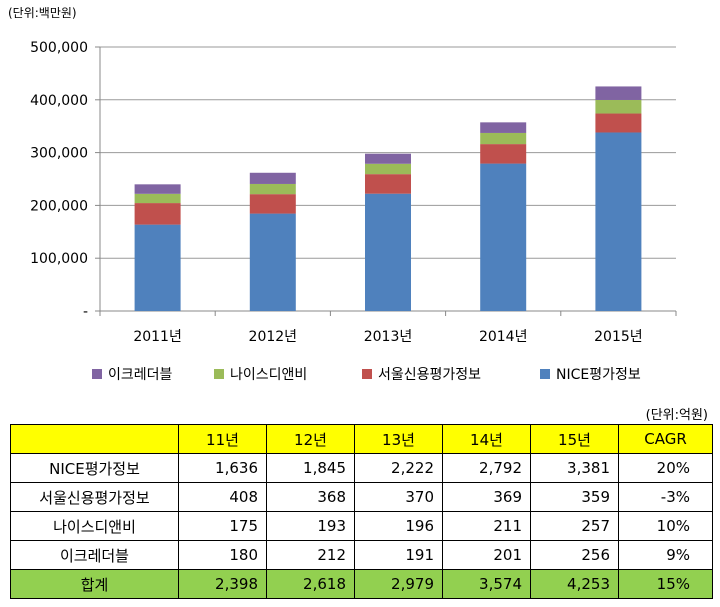 The width and height of the screenshot is (720, 607). What do you see at coordinates (665, 526) in the screenshot?
I see `cagr-cell: 10%` at bounding box center [665, 526].